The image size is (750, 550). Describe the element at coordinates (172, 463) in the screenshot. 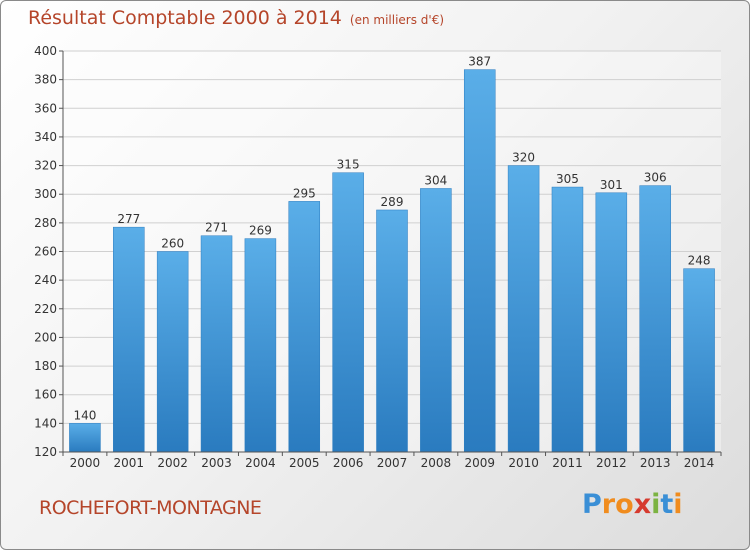

I see `x-tick-label: 2002` at that location.